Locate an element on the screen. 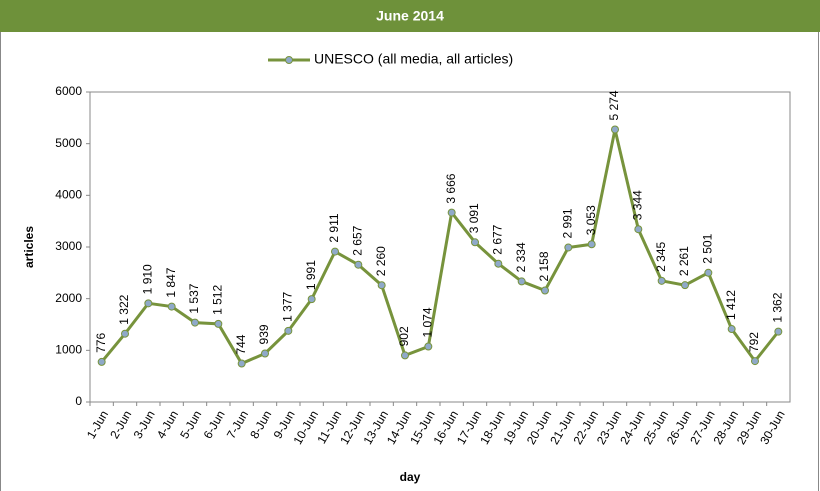 This screenshot has width=820, height=491. legend-marker is located at coordinates (289, 60).